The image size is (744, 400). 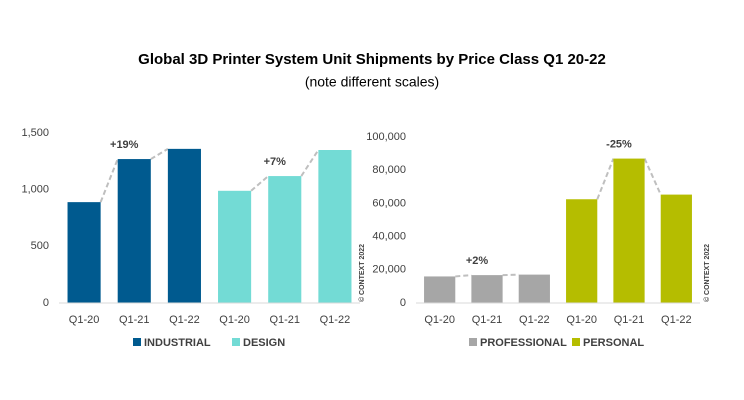 I want to click on y-tick-label: 20,000, so click(x=389, y=270).